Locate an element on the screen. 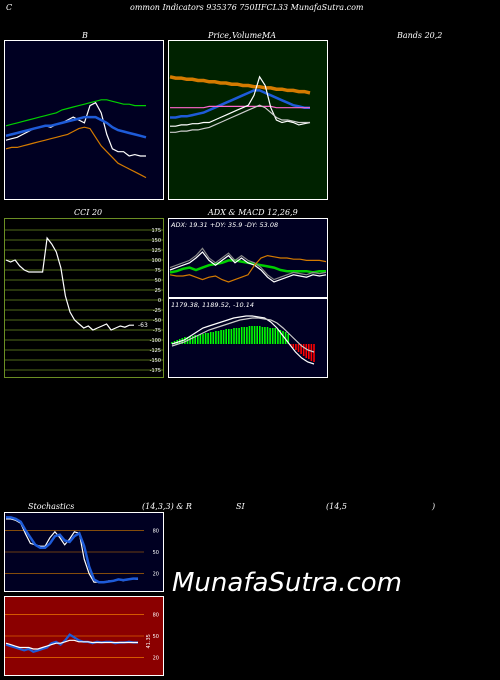 The height and width of the screenshot is (680, 500). cci-last-value: -63 is located at coordinates (143, 325).